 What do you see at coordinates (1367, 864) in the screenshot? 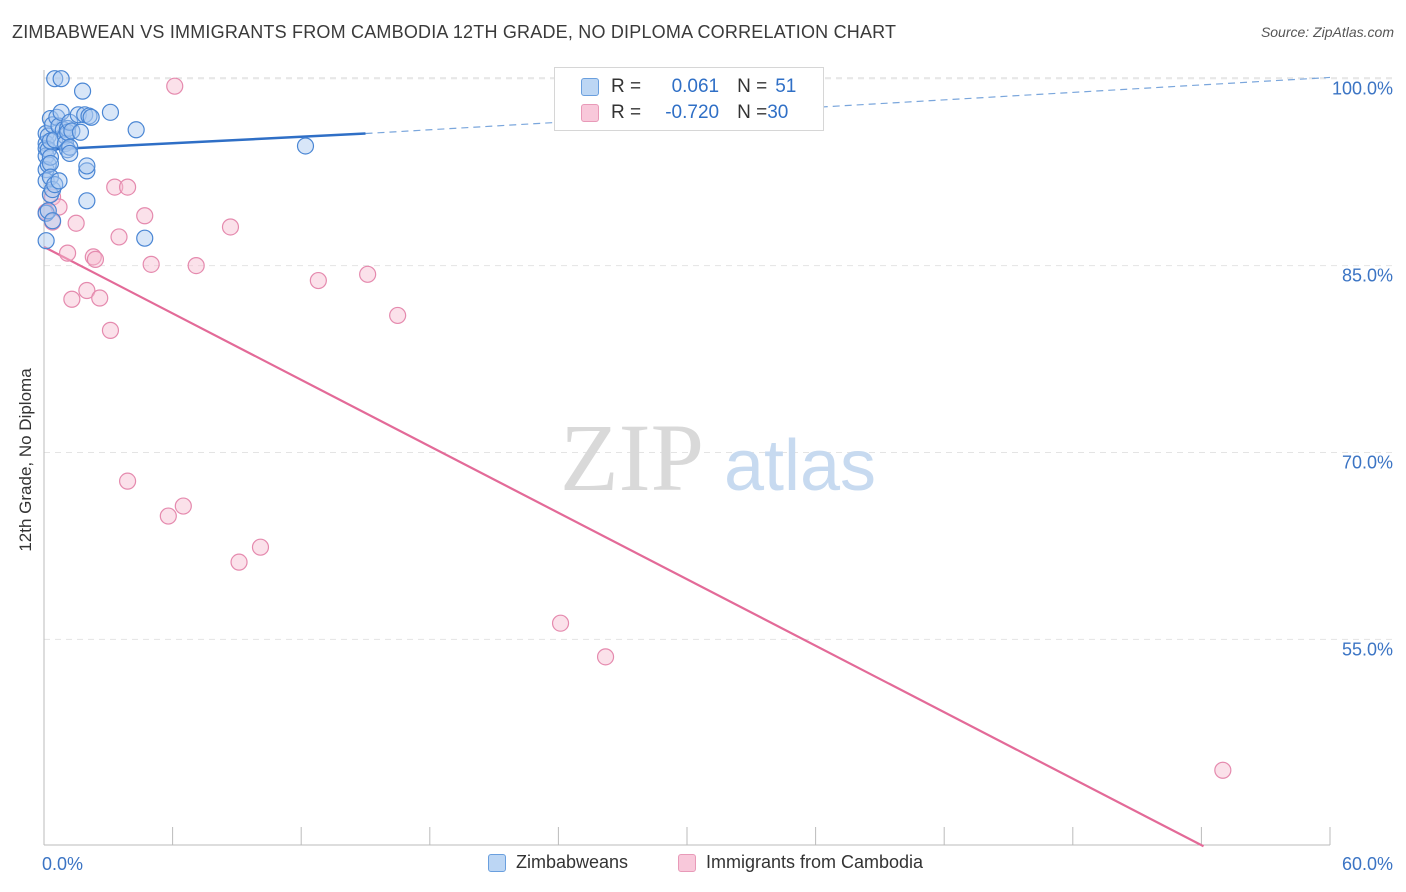
I see `x-tick-label: 60.0%` at bounding box center [1367, 864].